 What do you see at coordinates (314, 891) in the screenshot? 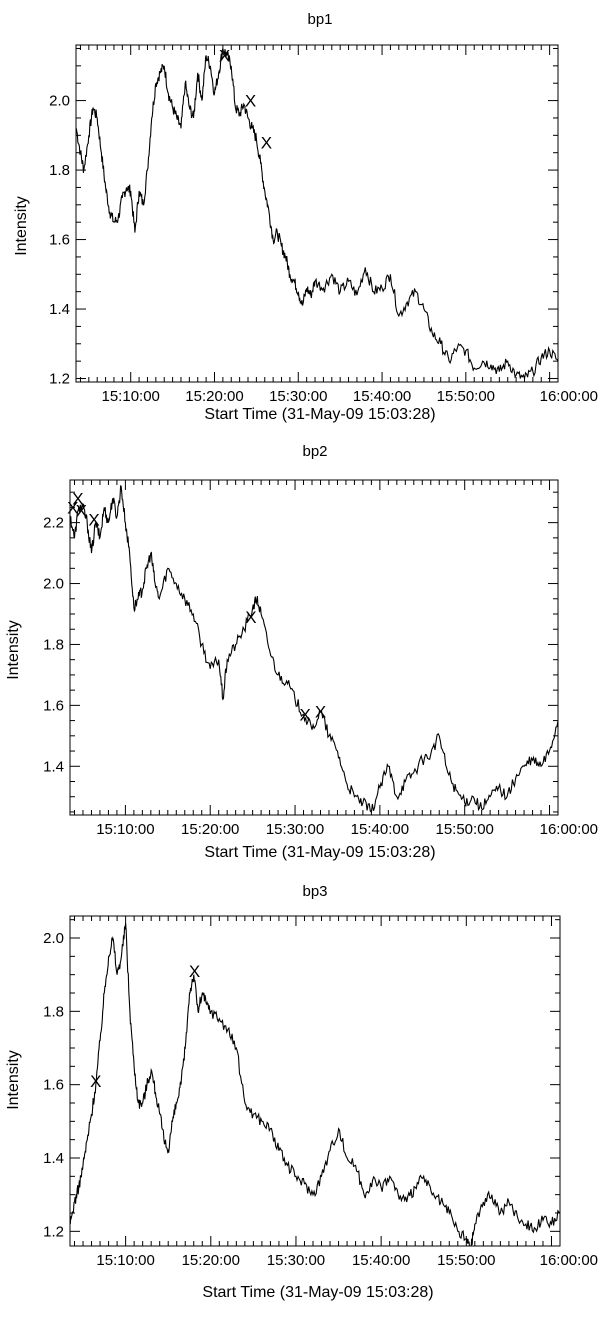
I see `chart-title: bp3` at bounding box center [314, 891].